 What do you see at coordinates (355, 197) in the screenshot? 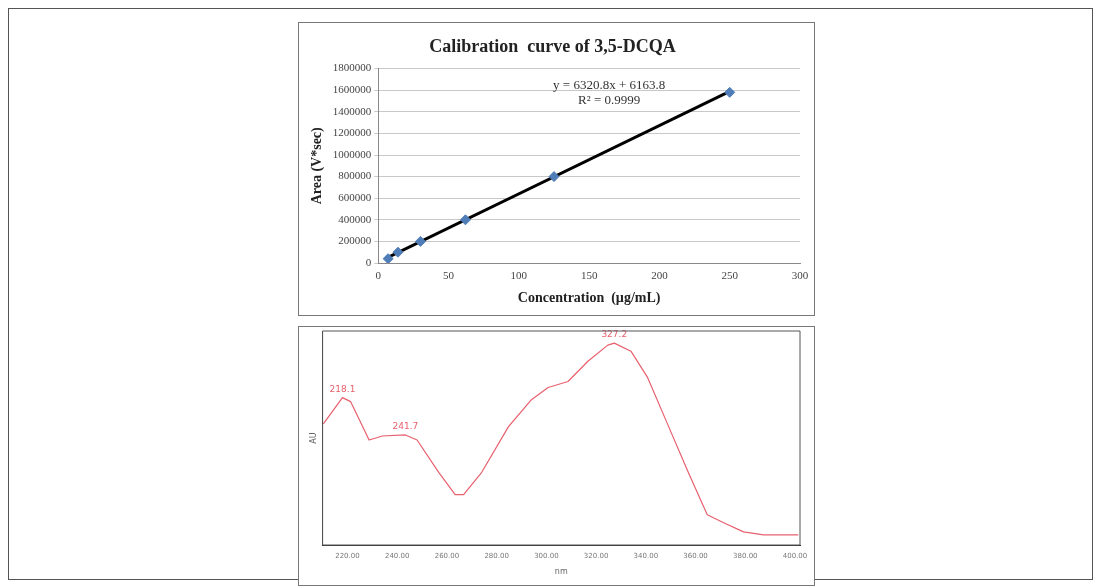
I see `y-tick-label: 600000` at bounding box center [355, 197].